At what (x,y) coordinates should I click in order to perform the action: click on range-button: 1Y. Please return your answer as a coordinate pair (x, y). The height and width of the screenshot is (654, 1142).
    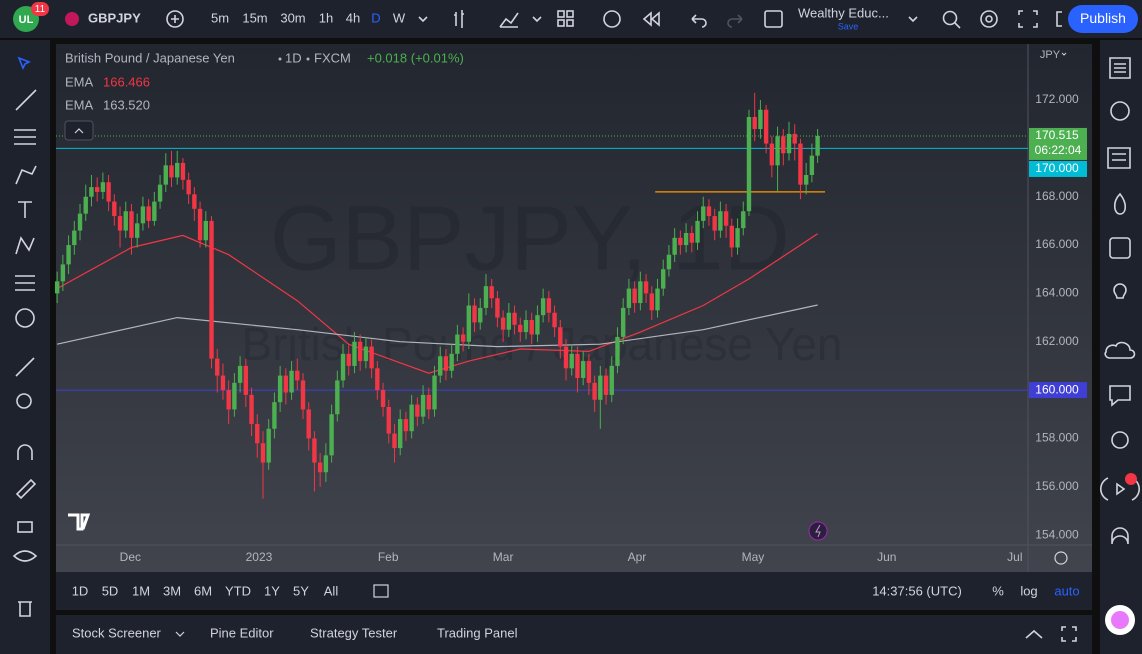
    Looking at the image, I should click on (272, 590).